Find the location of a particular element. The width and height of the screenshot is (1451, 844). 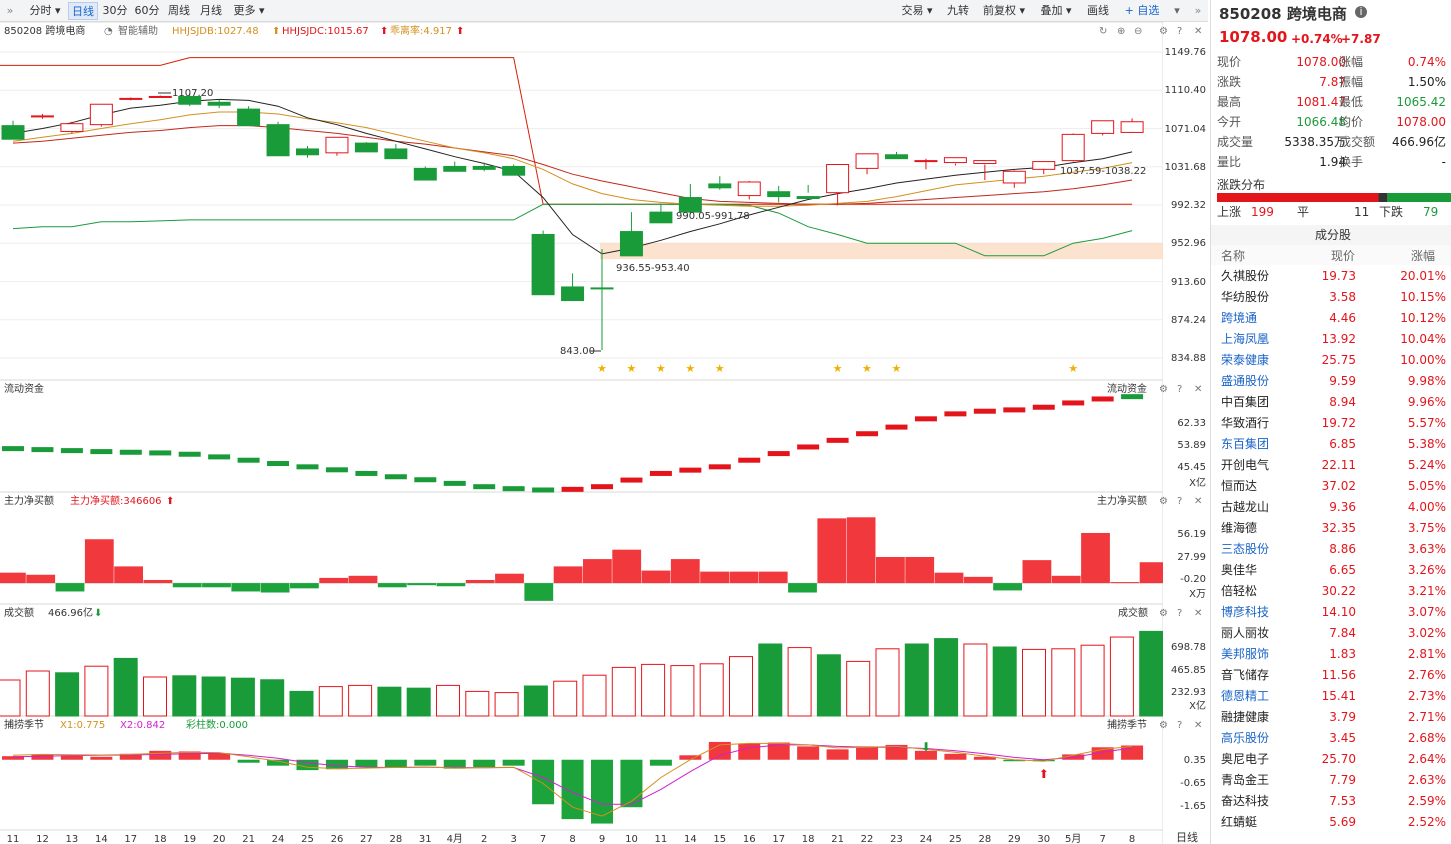

component-row: 荣泰健康 25.75 10.00% is located at coordinates (1331, 360).